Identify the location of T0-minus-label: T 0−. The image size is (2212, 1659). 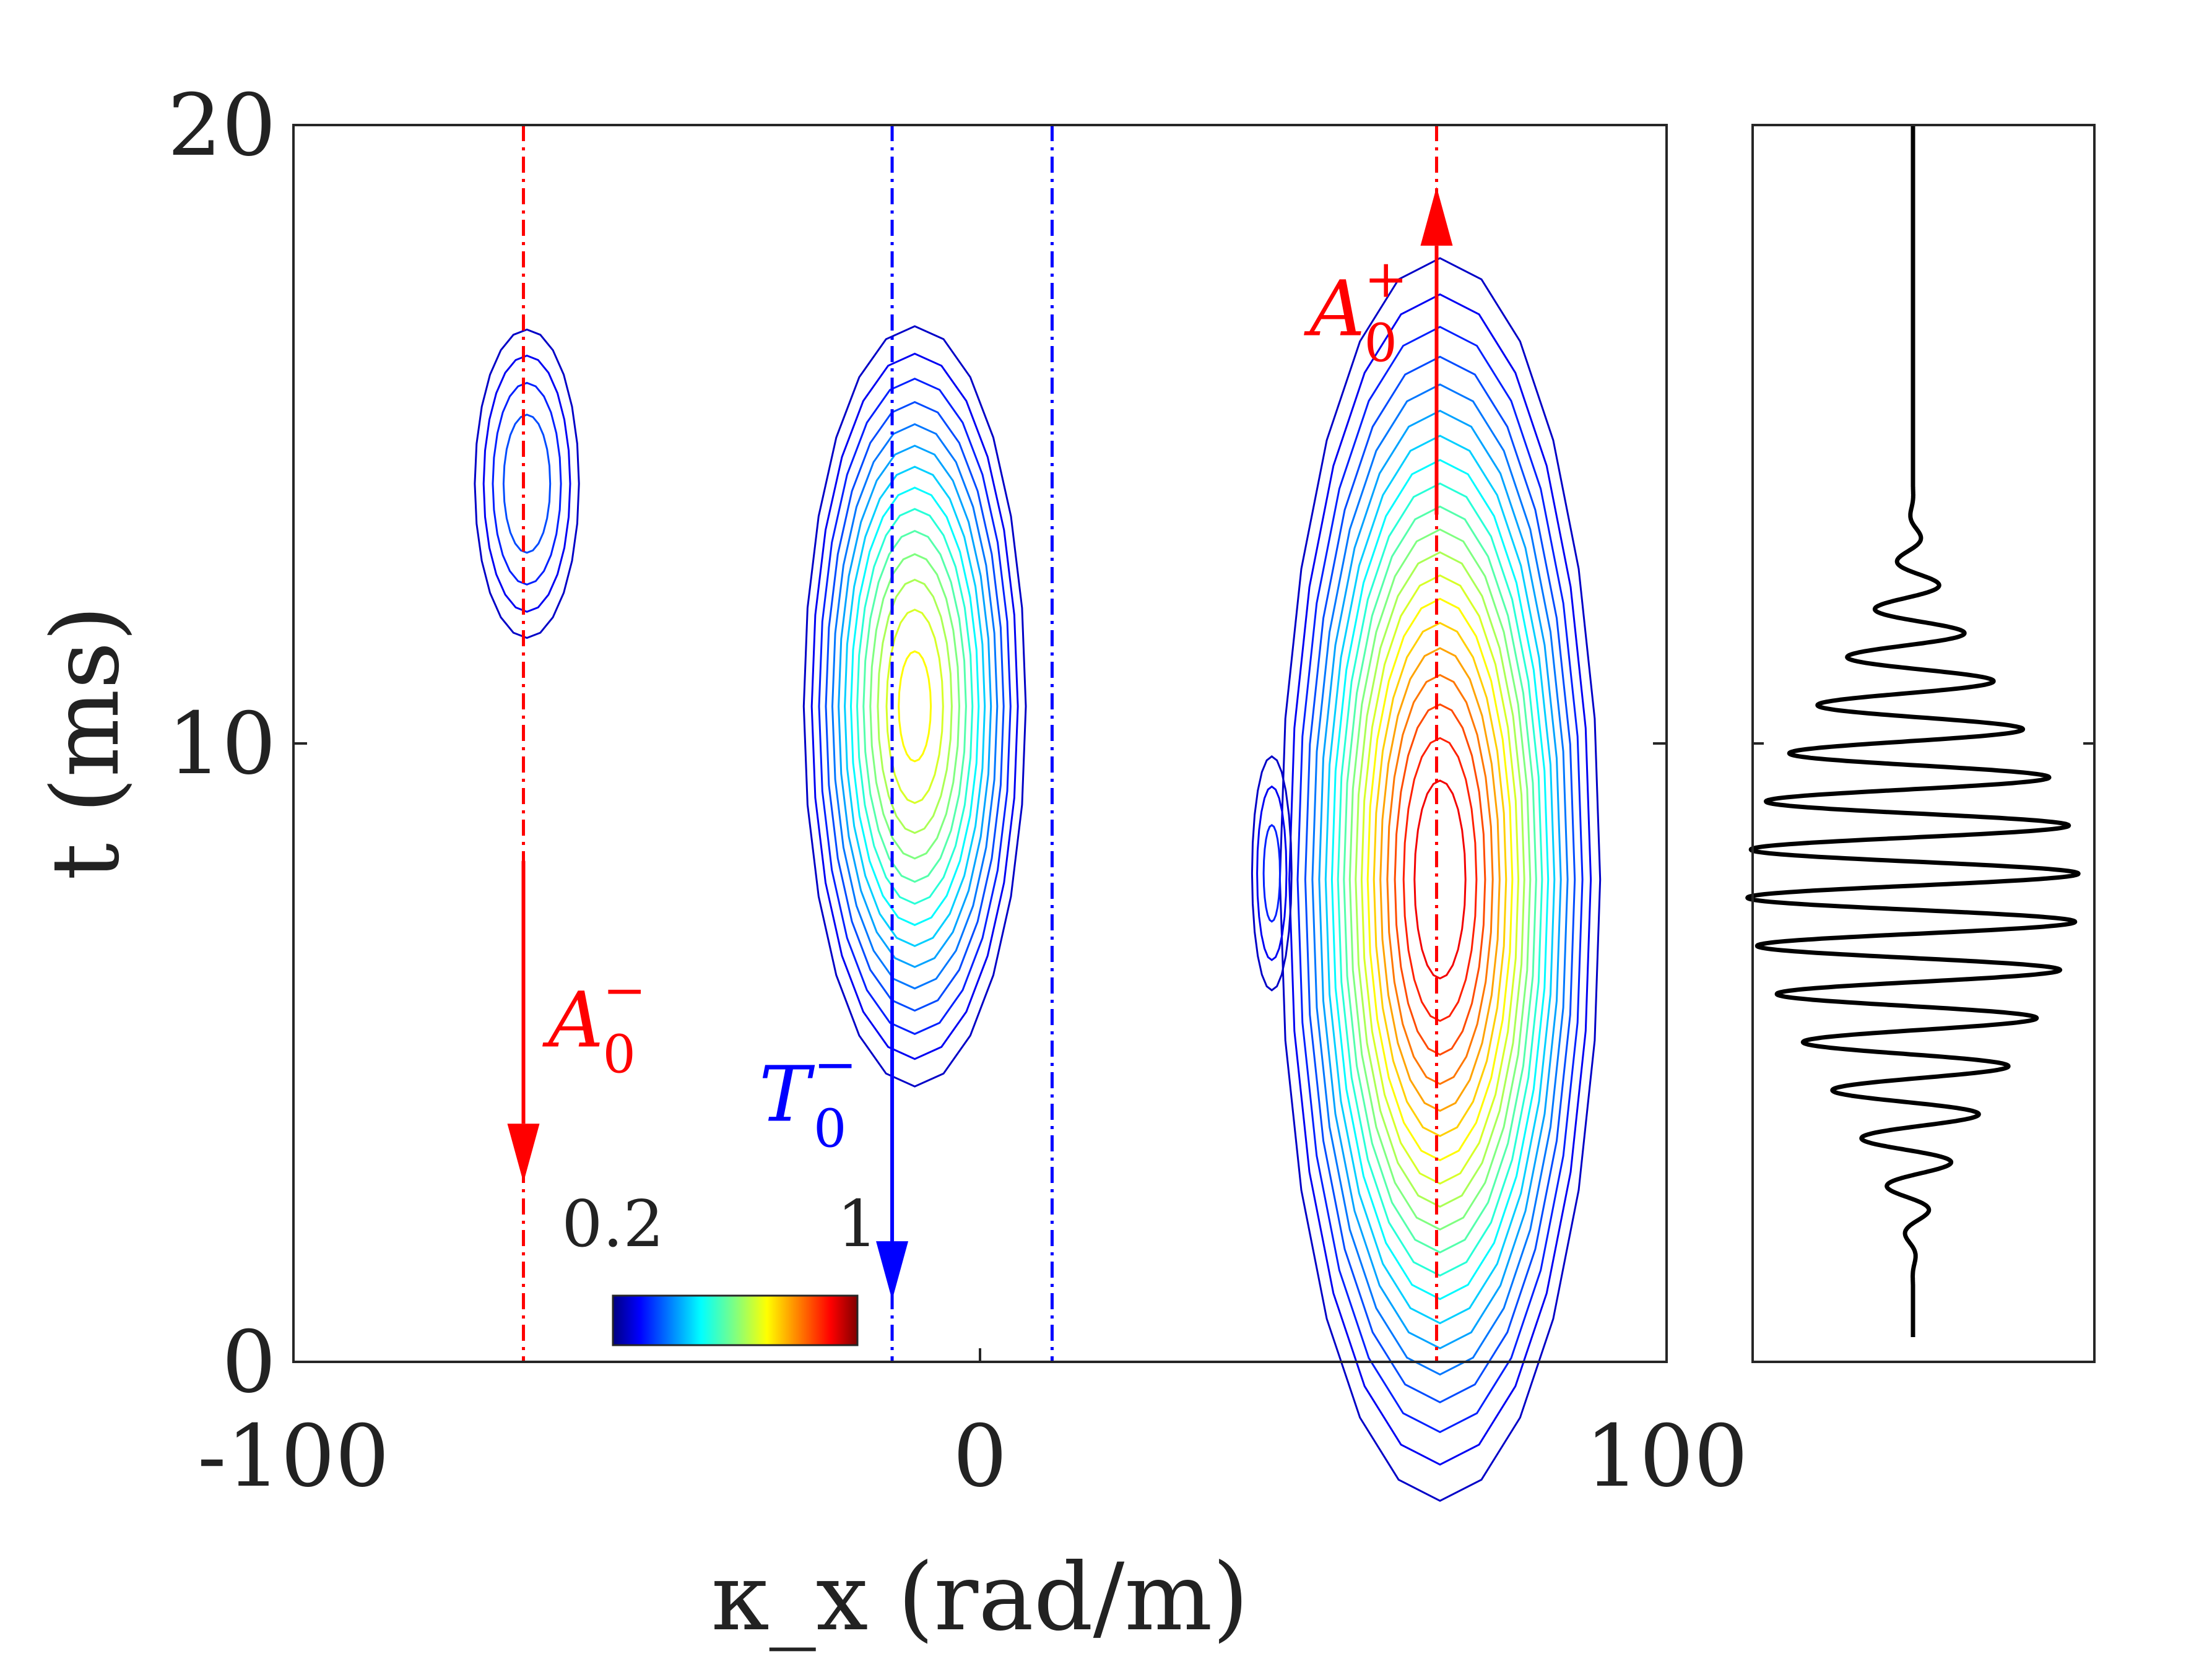
(808, 1096).